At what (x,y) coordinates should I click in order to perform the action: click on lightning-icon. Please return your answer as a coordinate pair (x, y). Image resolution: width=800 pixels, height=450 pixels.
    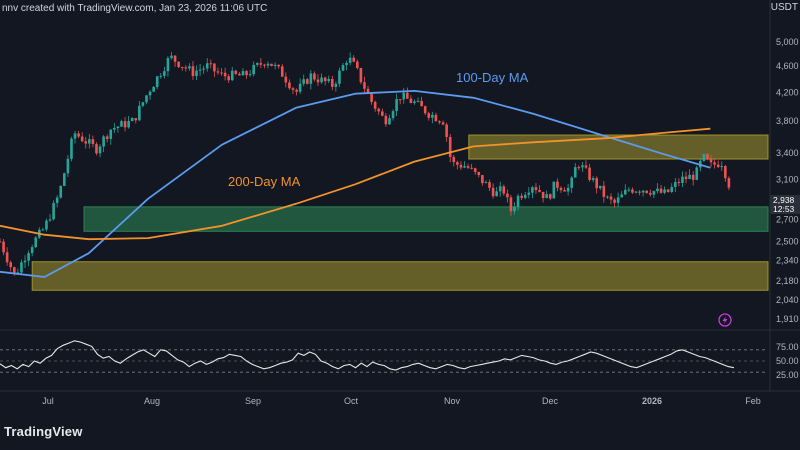
    Looking at the image, I should click on (725, 320).